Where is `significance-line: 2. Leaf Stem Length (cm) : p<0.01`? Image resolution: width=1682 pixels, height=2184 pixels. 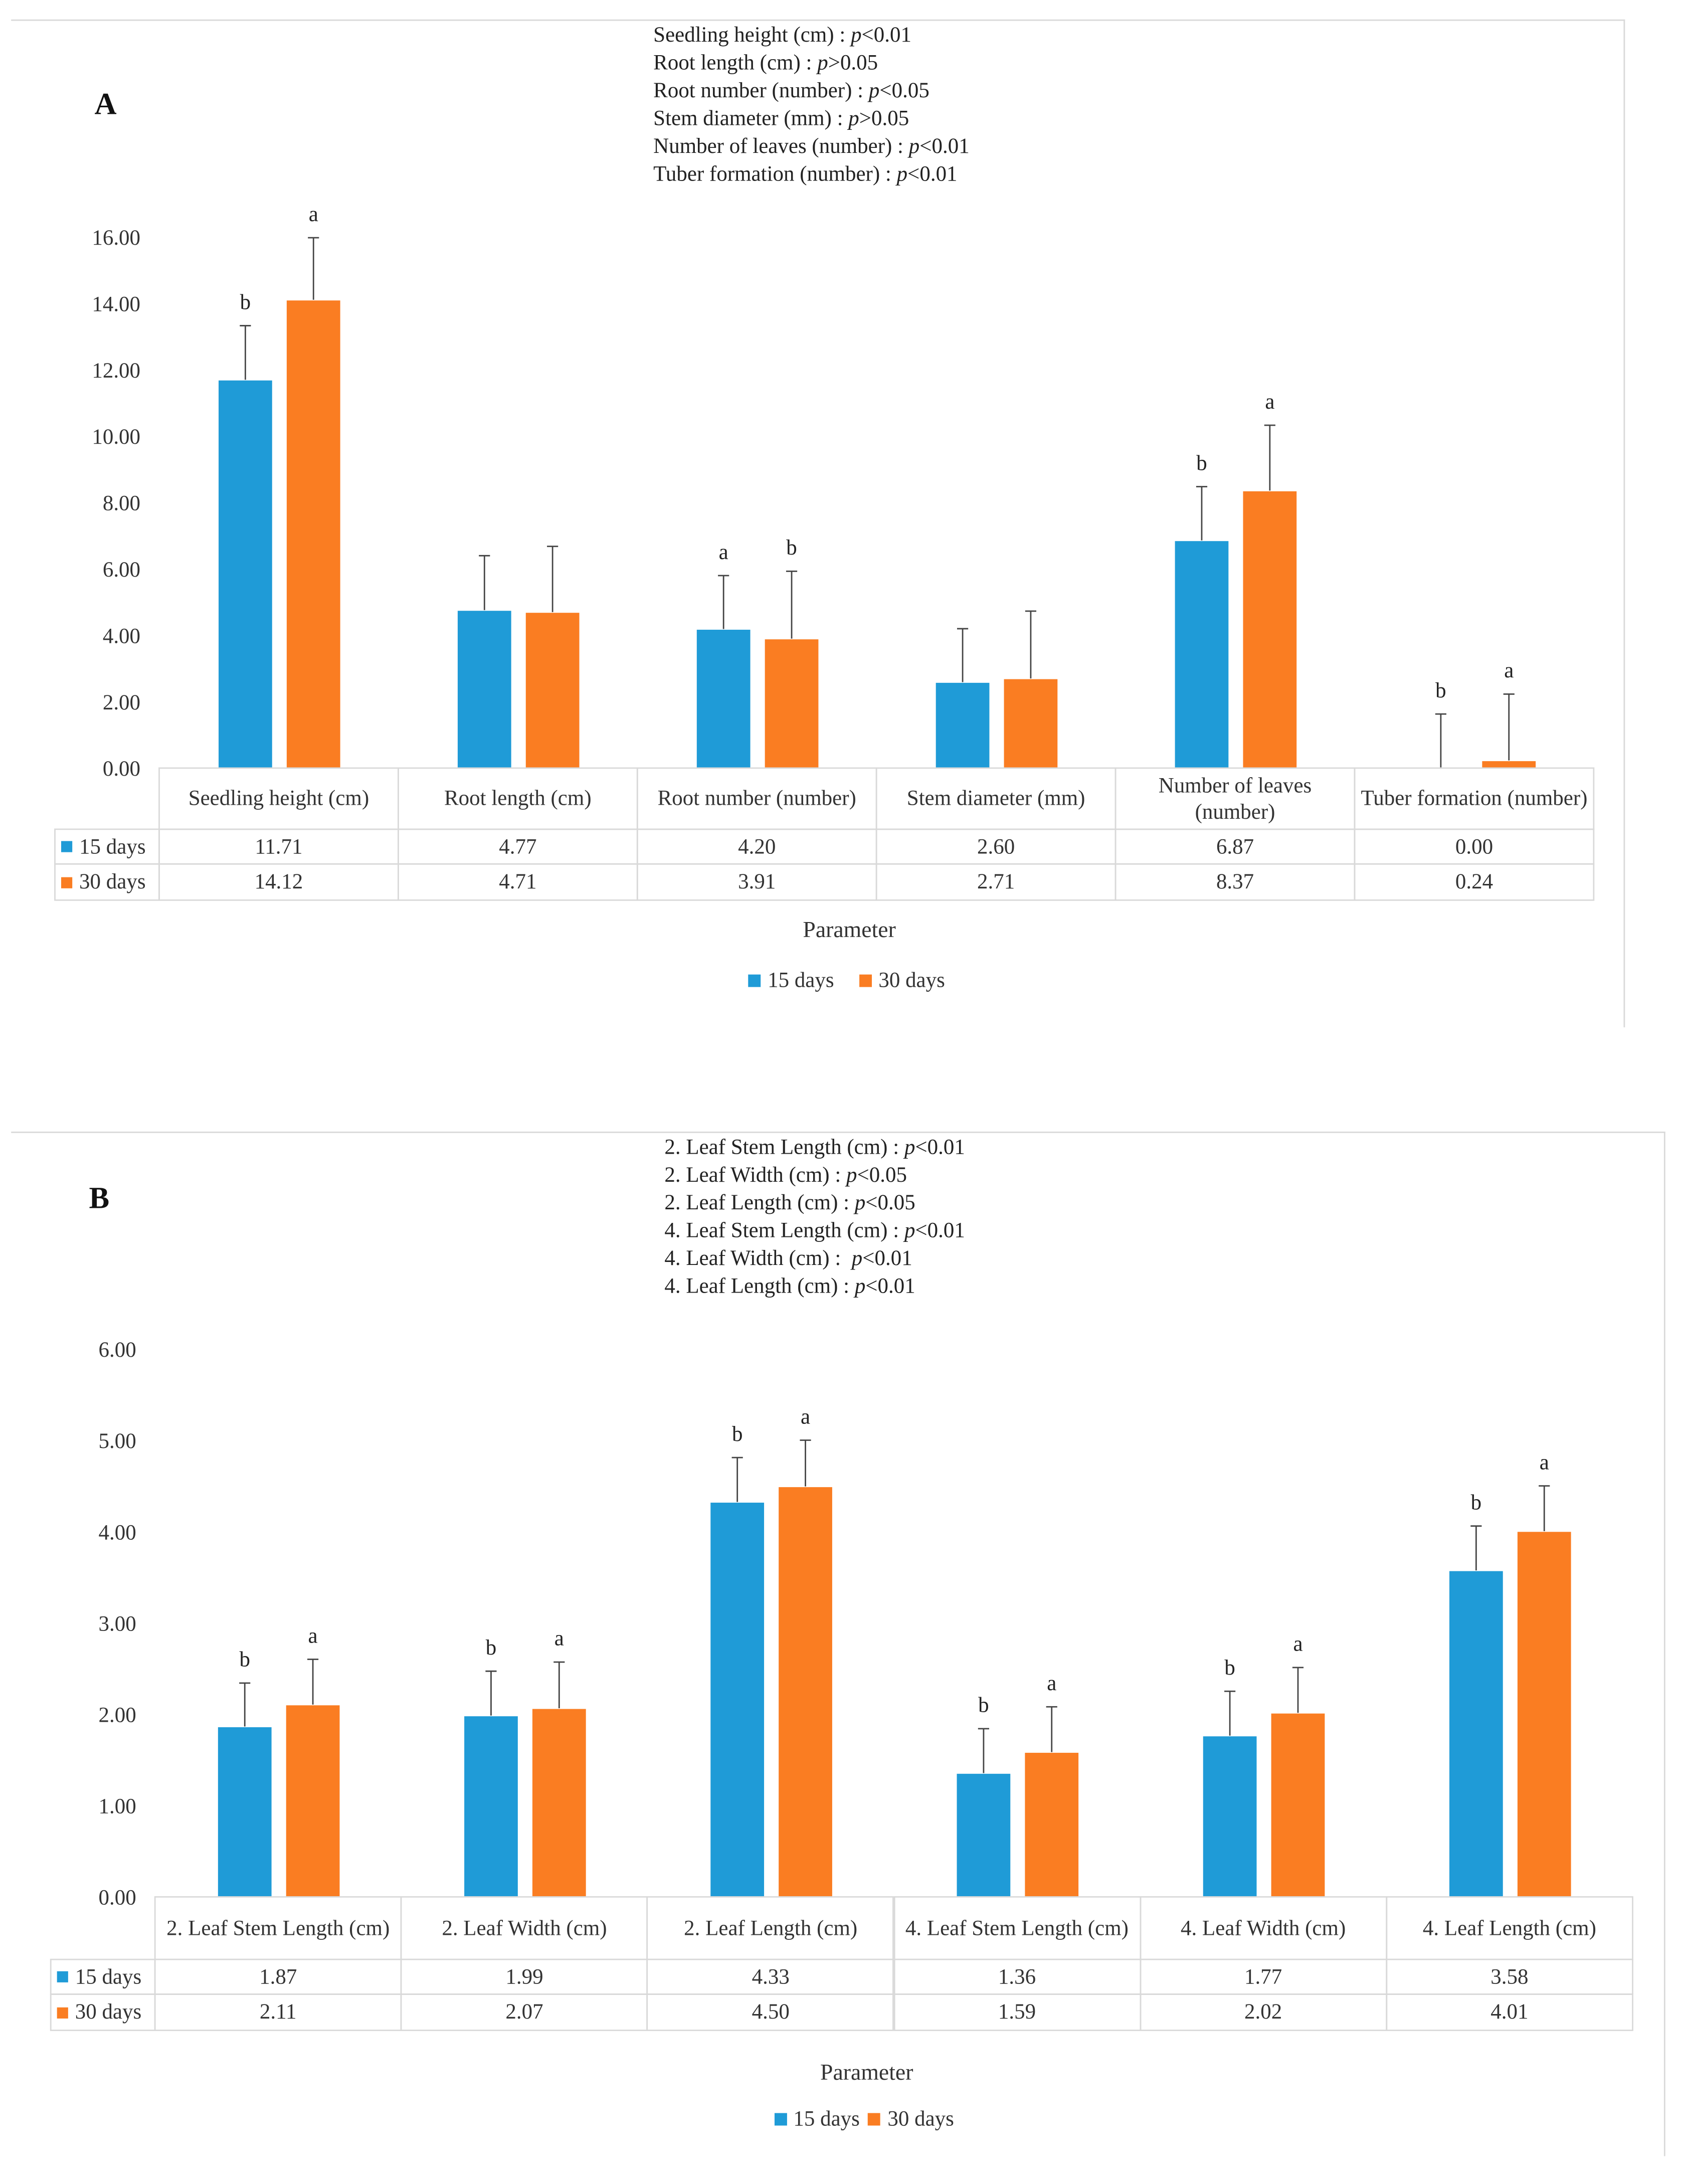
significance-line: 2. Leaf Stem Length (cm) : p<0.01 is located at coordinates (814, 1148).